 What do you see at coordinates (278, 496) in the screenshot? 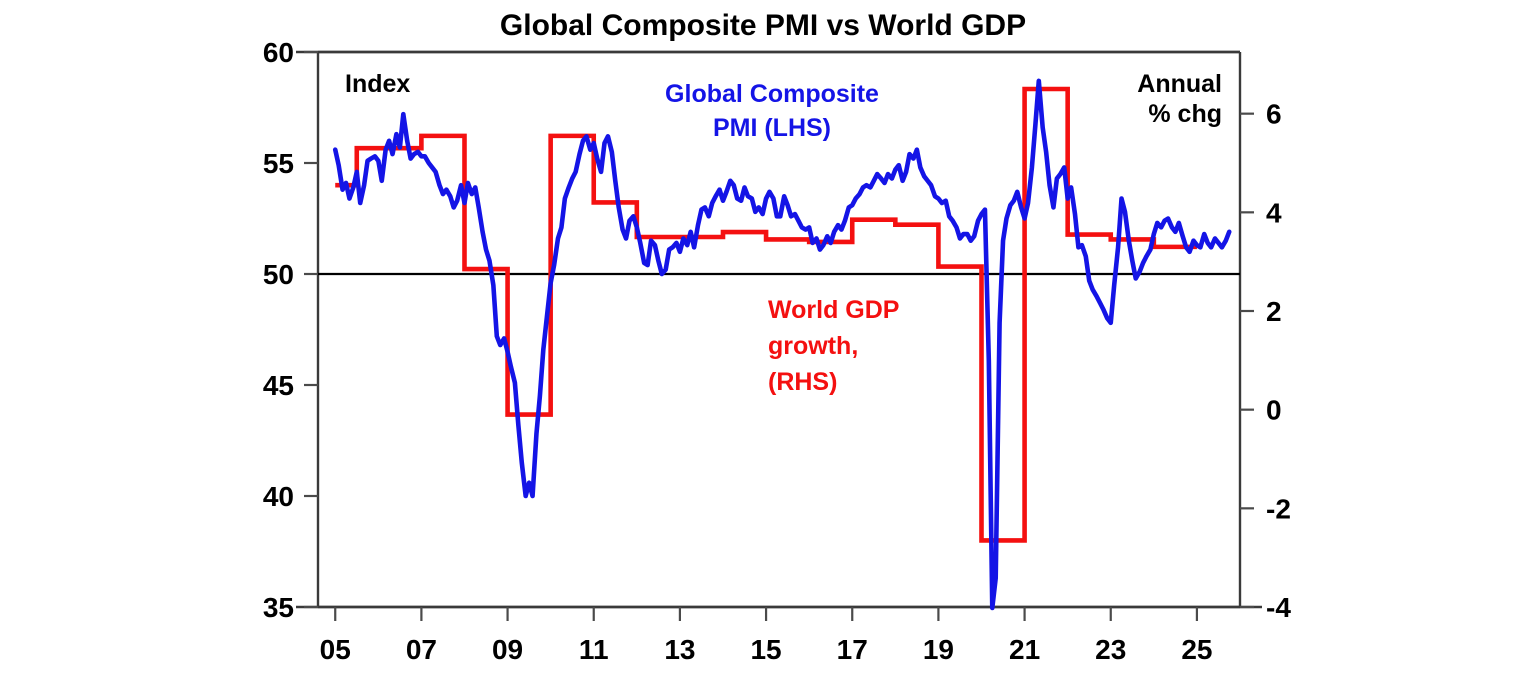
I see `left-tick-label: 40` at bounding box center [278, 496].